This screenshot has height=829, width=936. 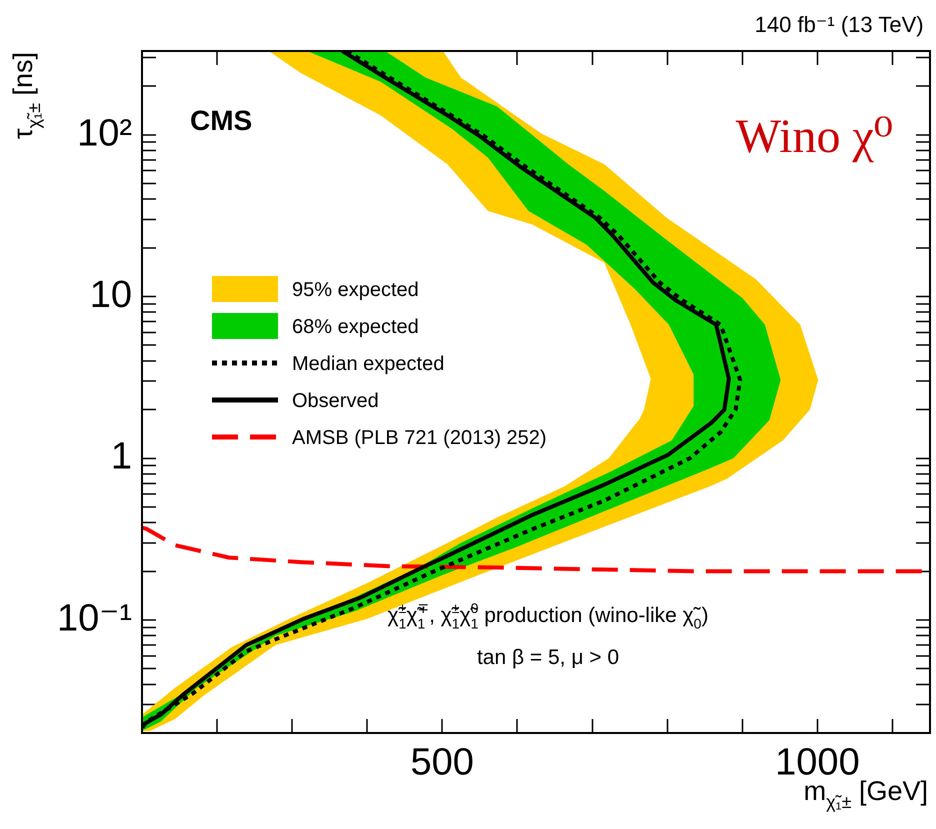 I want to click on legend-label: AMSB (PLB 721 (2013) 252), so click(x=419, y=438).